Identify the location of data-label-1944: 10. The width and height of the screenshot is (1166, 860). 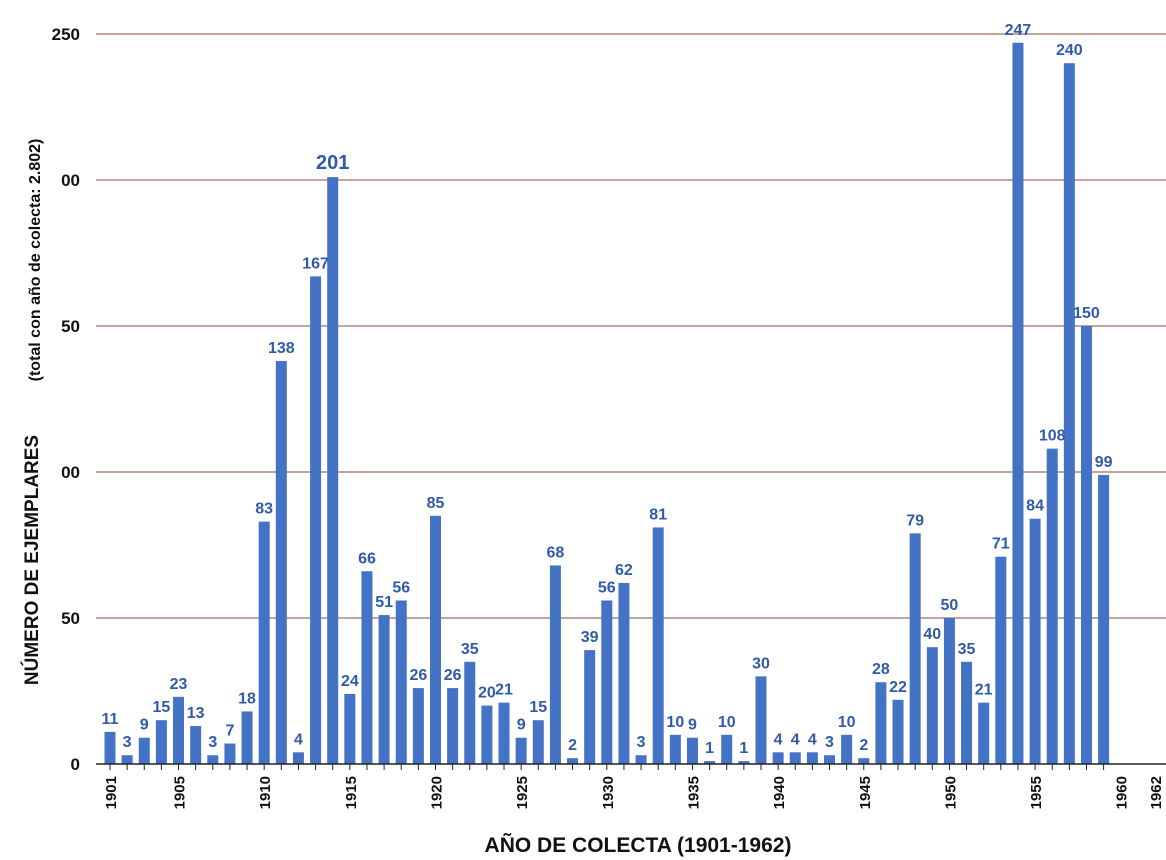
(847, 722).